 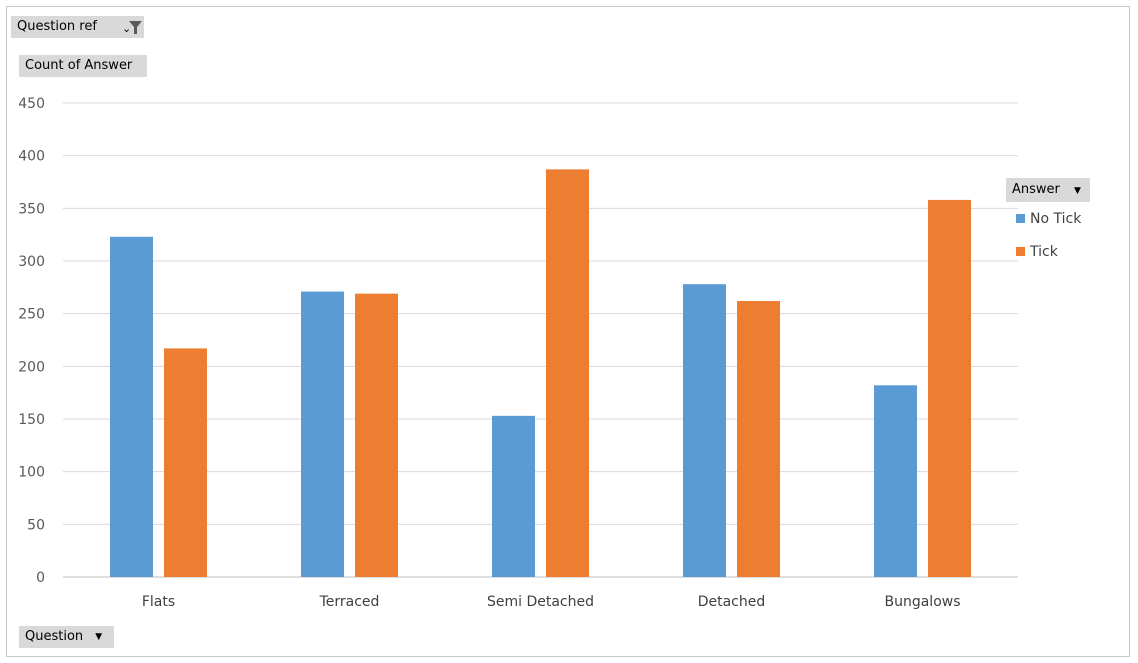 What do you see at coordinates (36, 525) in the screenshot?
I see `y-tick-label: 50` at bounding box center [36, 525].